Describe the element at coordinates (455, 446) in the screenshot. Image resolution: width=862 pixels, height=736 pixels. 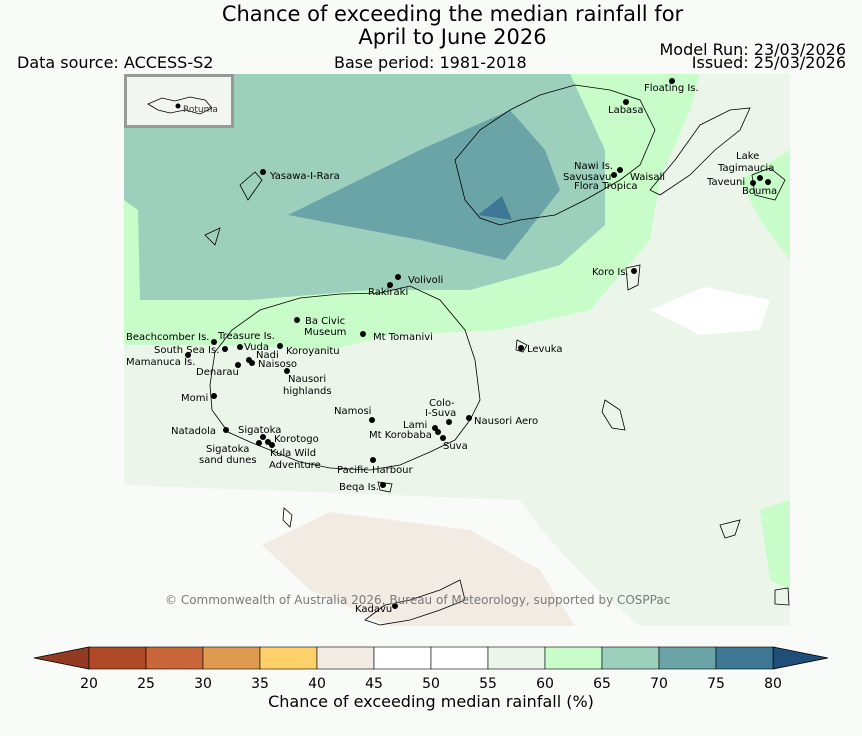
I see `label-suva: Suva` at that location.